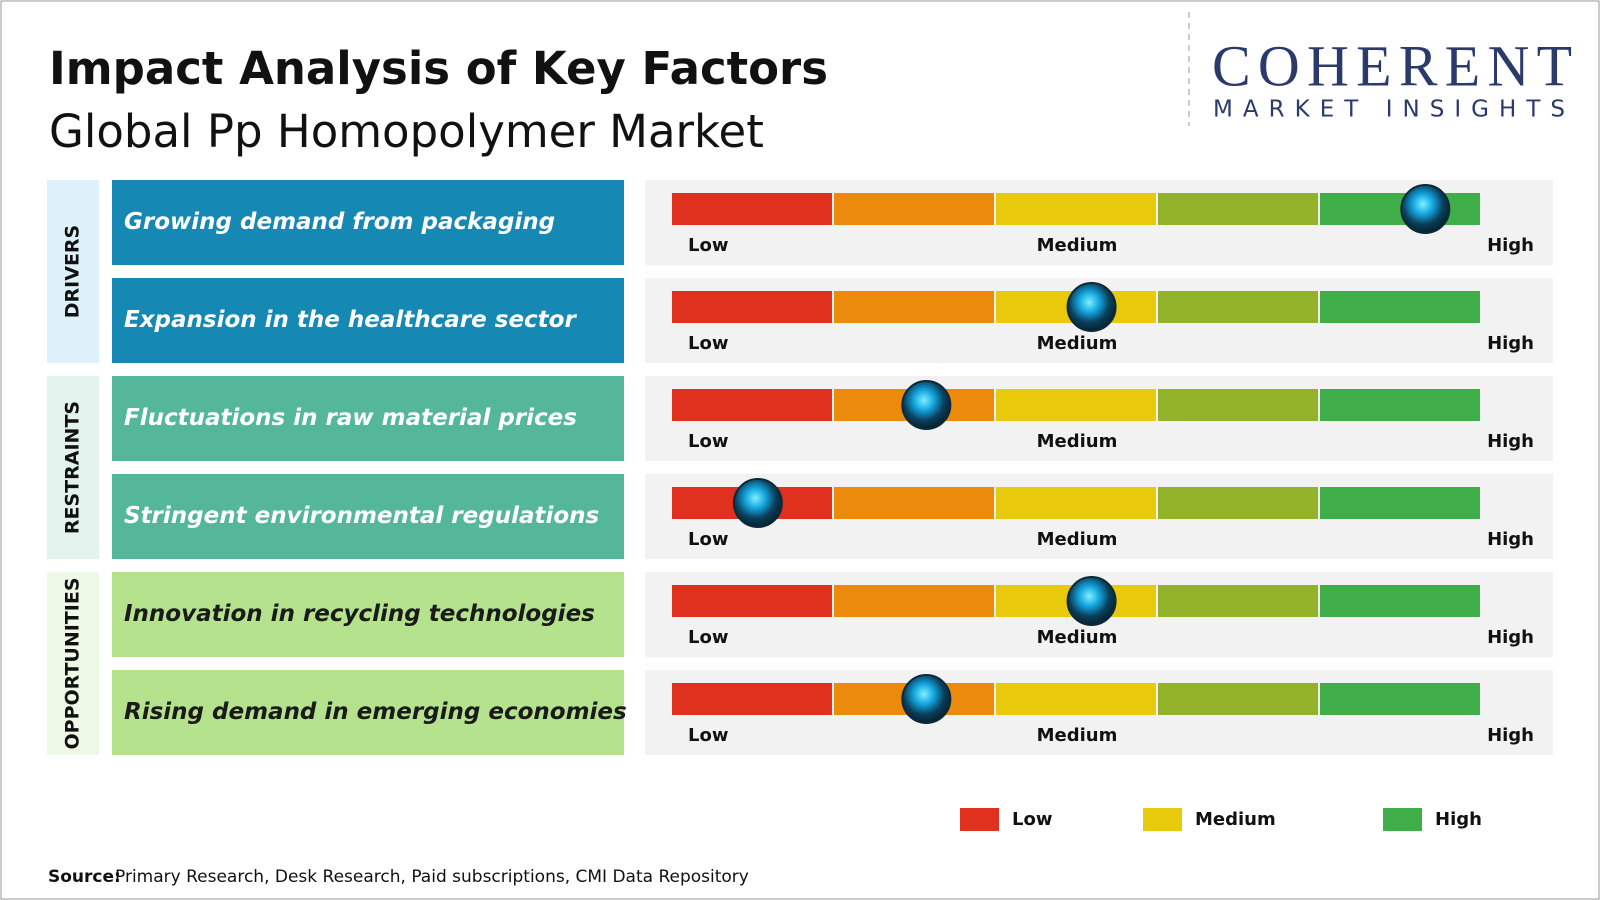 Image resolution: width=1600 pixels, height=900 pixels. What do you see at coordinates (1393, 110) in the screenshot?
I see `logo-tagline: MARKET INSIGHTS` at bounding box center [1393, 110].